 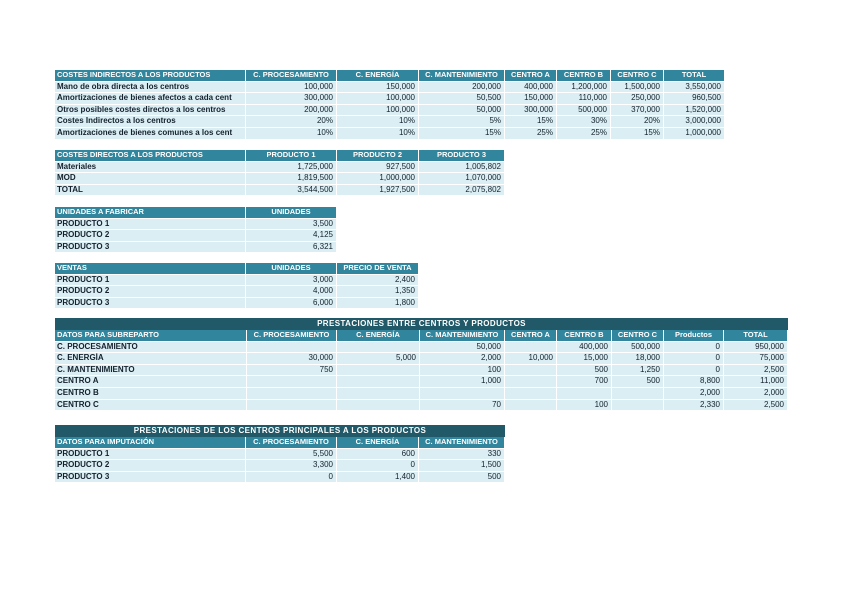 What do you see at coordinates (462, 454) in the screenshot?
I see `value-cell: 330` at bounding box center [462, 454].